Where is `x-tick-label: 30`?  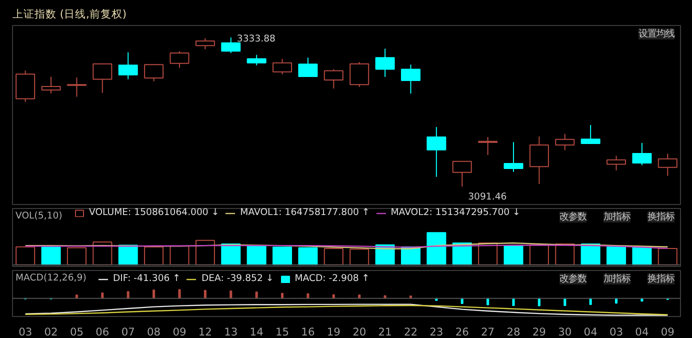
x-tick-label: 30 is located at coordinates (565, 332).